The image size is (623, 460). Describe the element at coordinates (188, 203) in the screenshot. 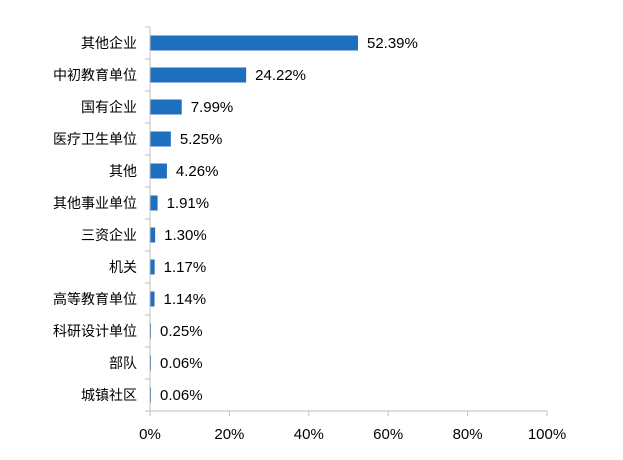

I see `data-label: 1.91%` at that location.